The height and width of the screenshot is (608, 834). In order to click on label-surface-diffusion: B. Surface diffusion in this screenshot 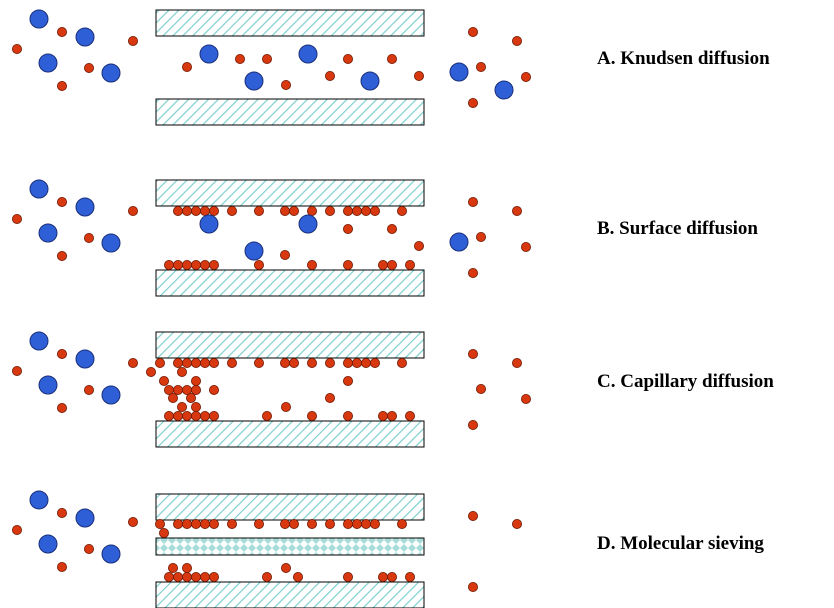, I will do `click(677, 228)`.